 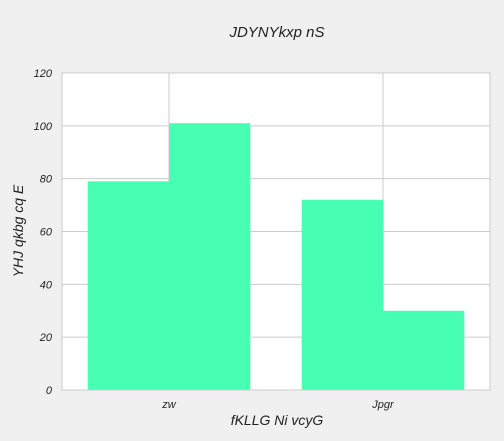 What do you see at coordinates (46, 180) in the screenshot?
I see `y-tick-label: 80` at bounding box center [46, 180].